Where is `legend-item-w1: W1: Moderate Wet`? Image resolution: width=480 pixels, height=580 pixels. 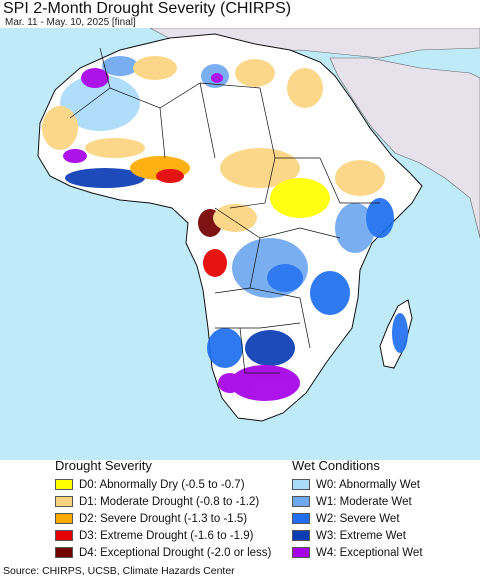
legend-item-w1: W1: Moderate Wet is located at coordinates (352, 501).